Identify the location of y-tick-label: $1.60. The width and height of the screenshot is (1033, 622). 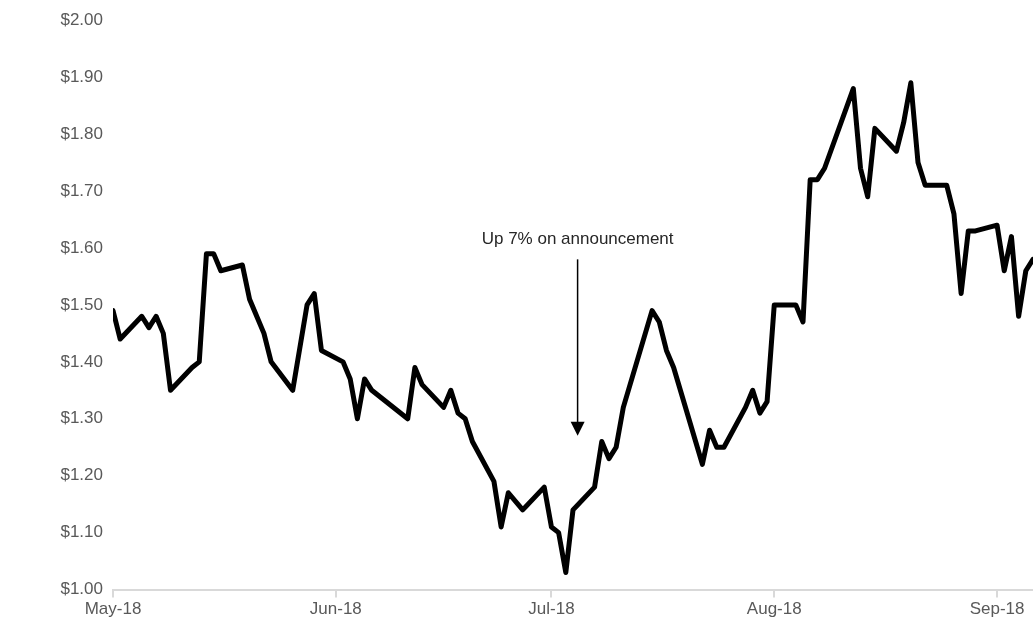
(81, 247).